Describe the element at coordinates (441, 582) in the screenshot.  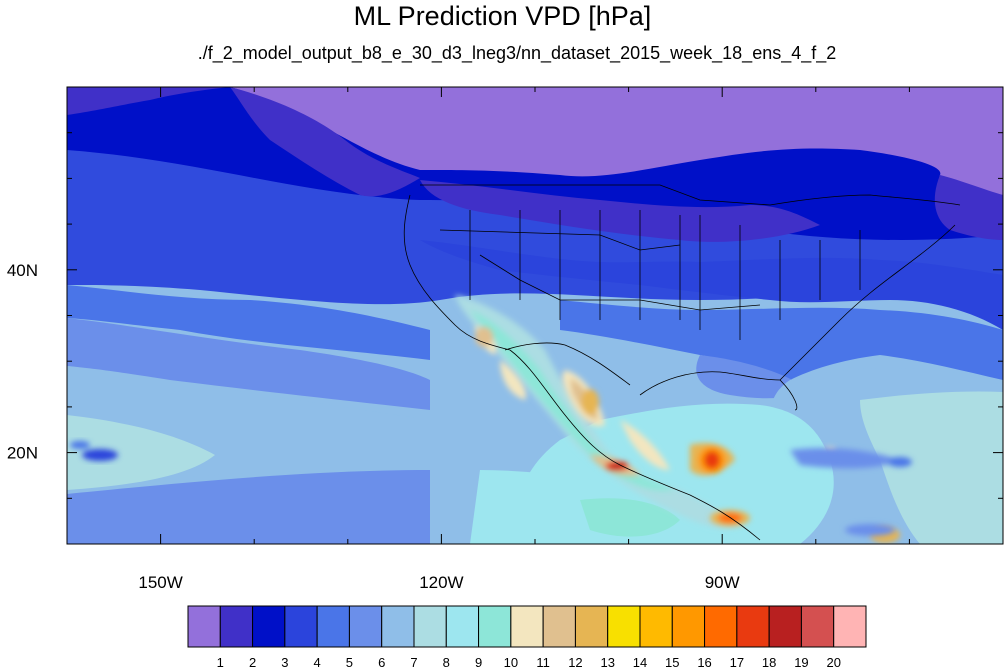
I see `x-tick-label: 120W` at that location.